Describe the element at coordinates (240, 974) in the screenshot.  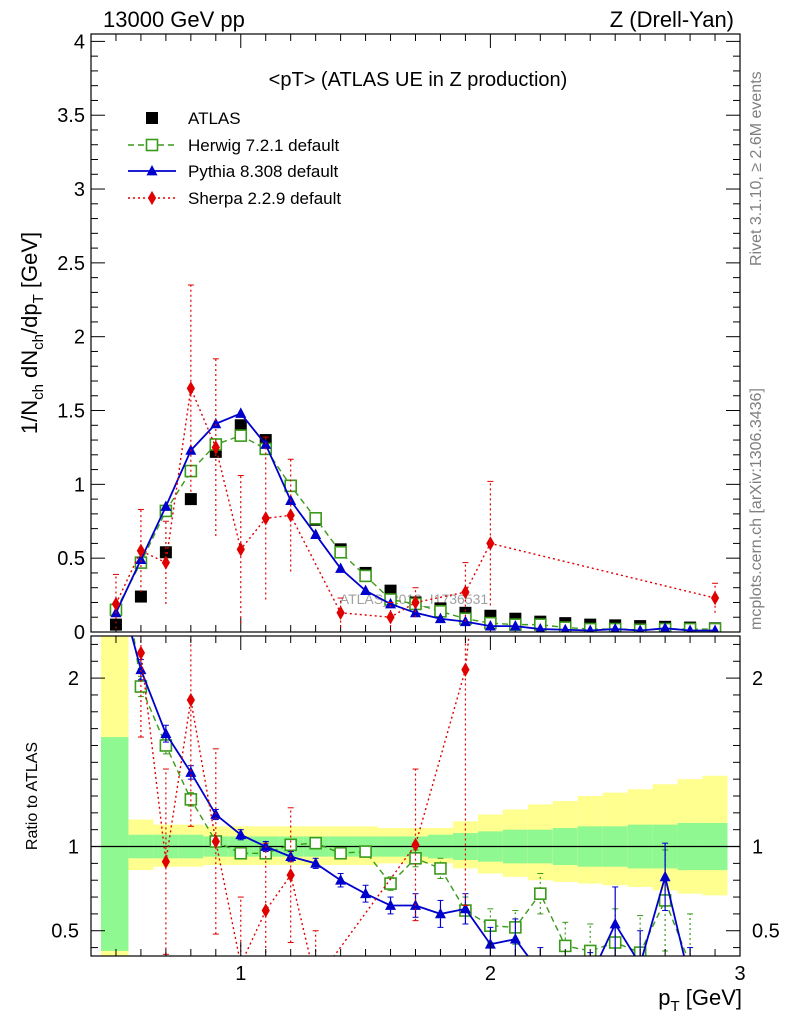
I see `x-tick-label: 1` at that location.